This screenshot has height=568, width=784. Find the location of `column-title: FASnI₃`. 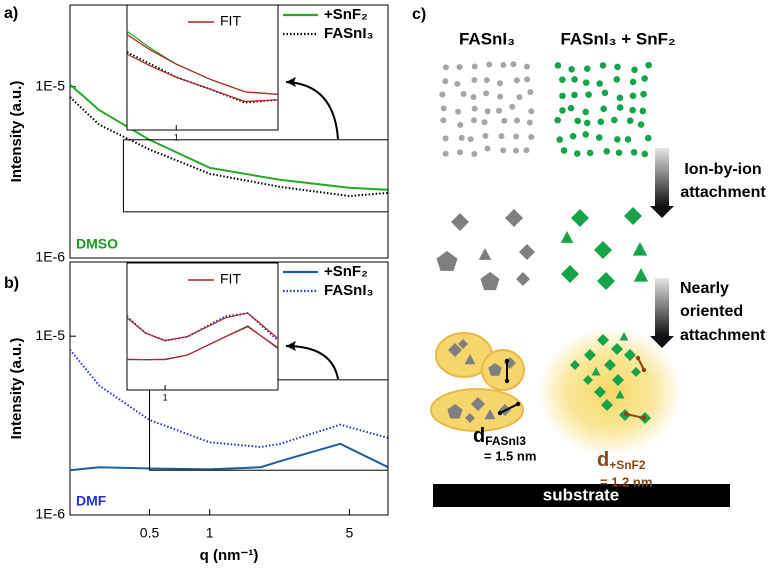

column-title: FASnI₃ is located at coordinates (487, 38).